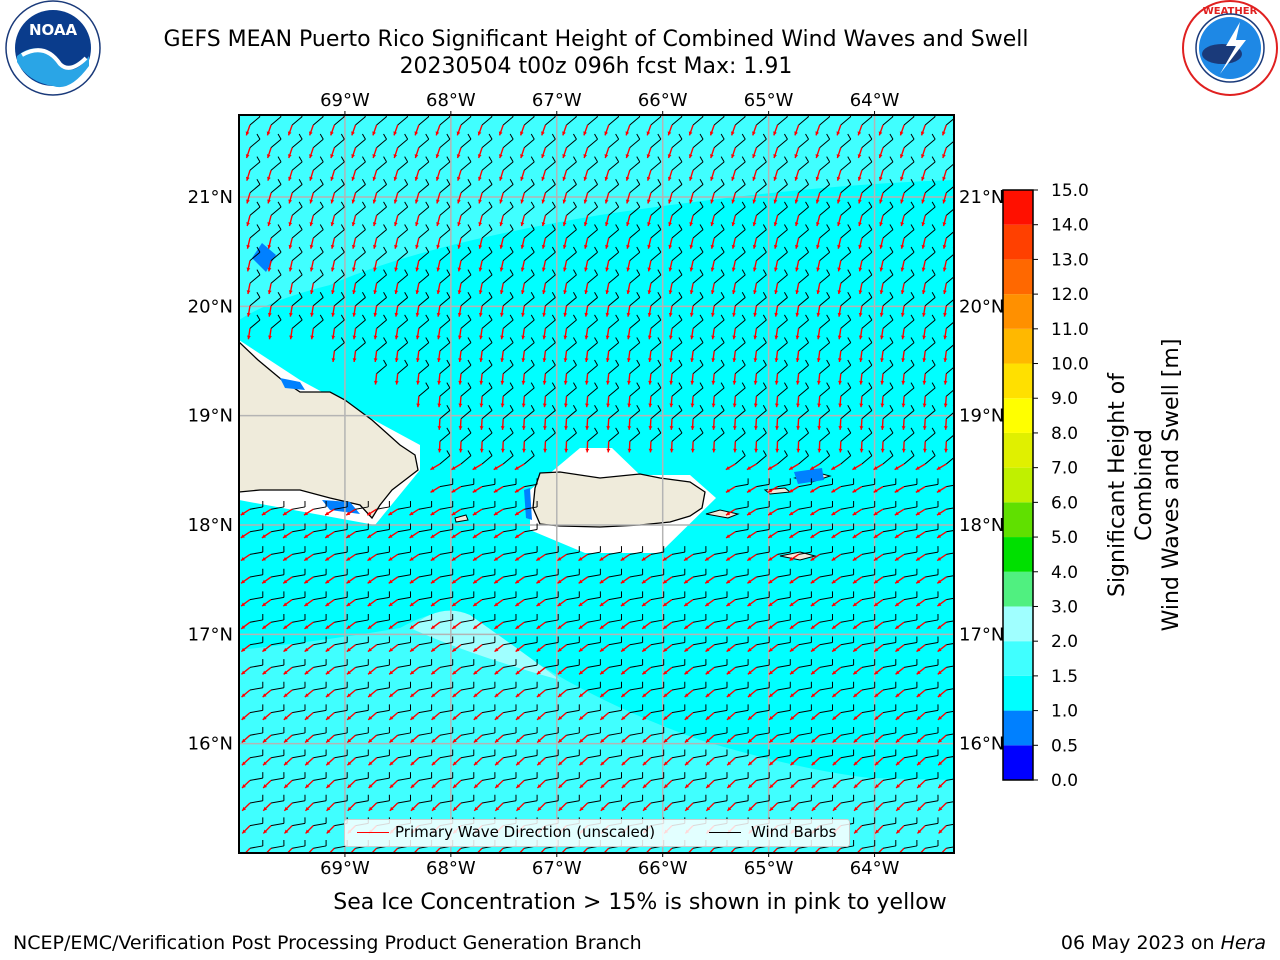  Describe the element at coordinates (596, 217) in the screenshot. I see `band-north` at that location.